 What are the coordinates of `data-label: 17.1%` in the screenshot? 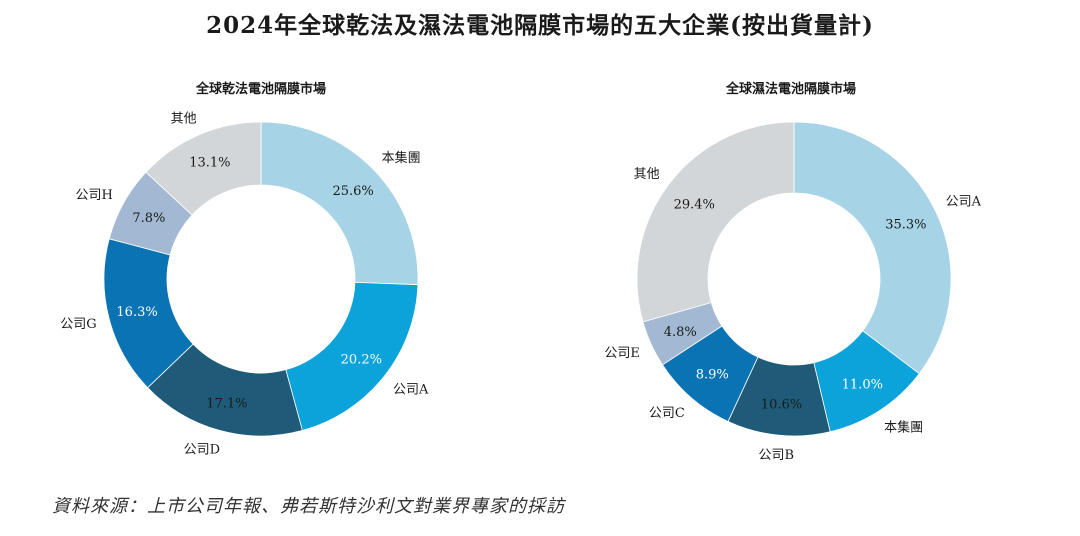 It's located at (226, 403).